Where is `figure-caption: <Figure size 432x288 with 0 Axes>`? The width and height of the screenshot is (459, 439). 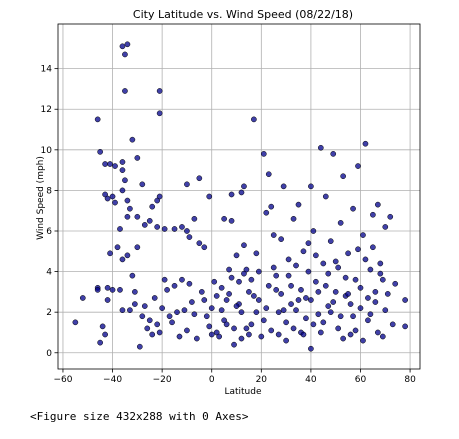 figure-caption: <Figure size 432x288 with 0 Axes> is located at coordinates (139, 416).